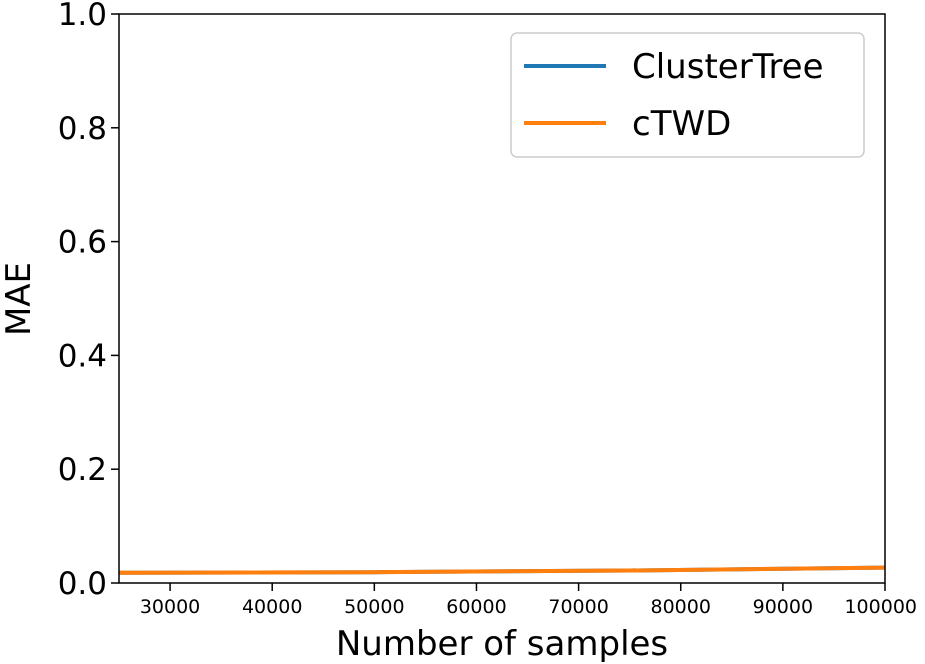  I want to click on y-tick-label: 0.8, so click(82, 129).